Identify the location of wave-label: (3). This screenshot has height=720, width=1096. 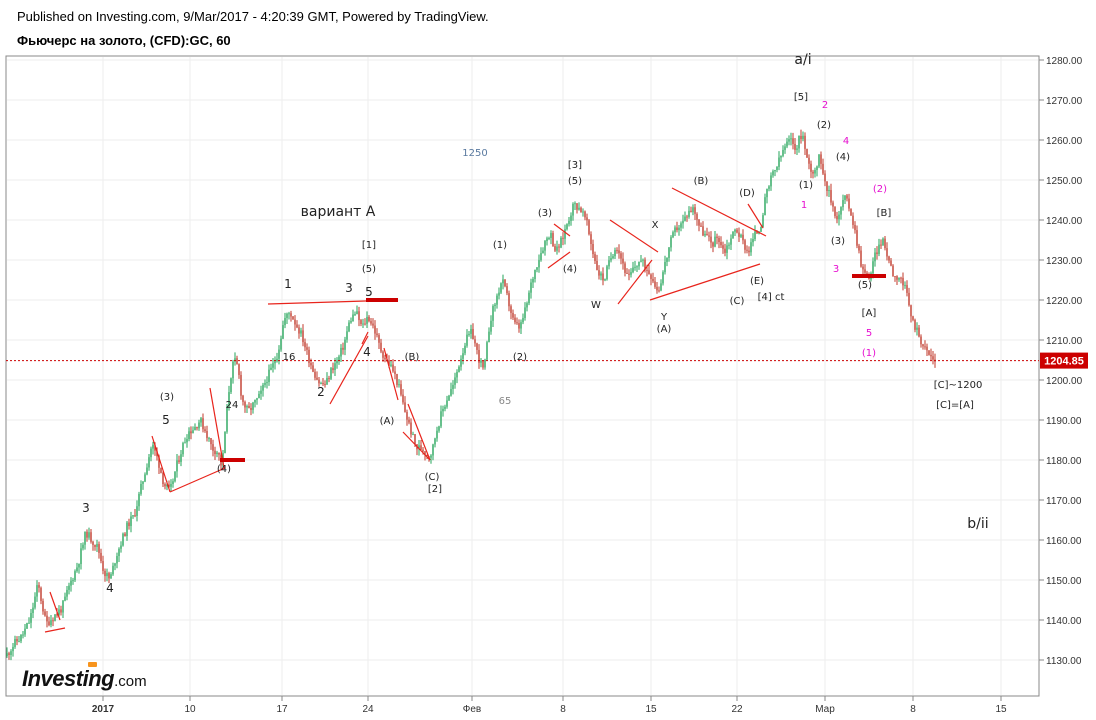
(167, 397).